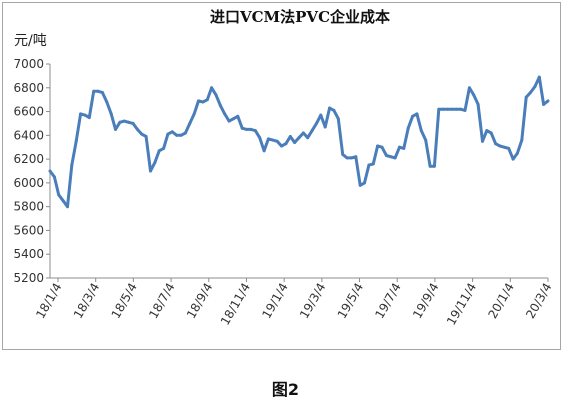 The image size is (571, 404). What do you see at coordinates (28, 135) in the screenshot?
I see `y-tick-label: 6400` at bounding box center [28, 135].